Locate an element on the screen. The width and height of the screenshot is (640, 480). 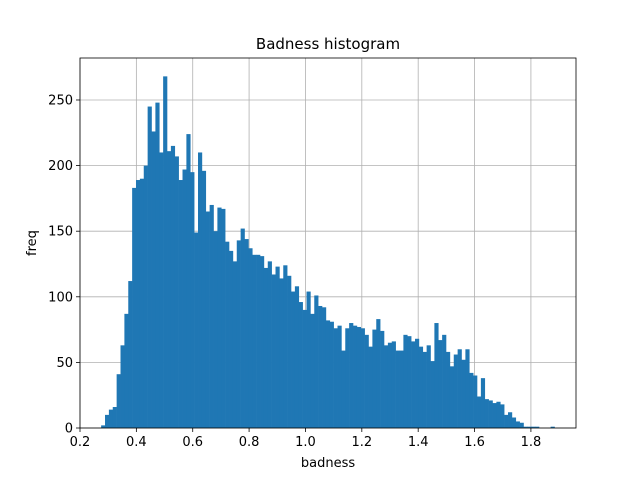
y-tick-label: 200 is located at coordinates (60, 166).